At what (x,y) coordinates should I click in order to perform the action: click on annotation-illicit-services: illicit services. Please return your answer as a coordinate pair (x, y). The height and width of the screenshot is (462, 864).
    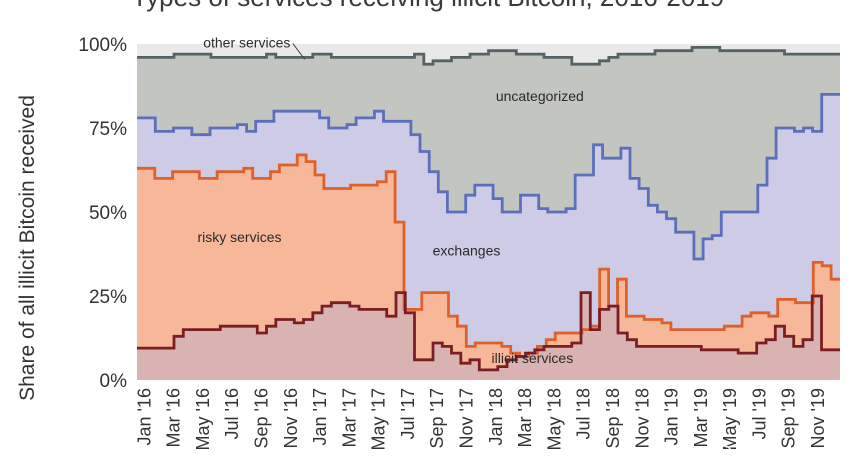
    Looking at the image, I should click on (533, 358).